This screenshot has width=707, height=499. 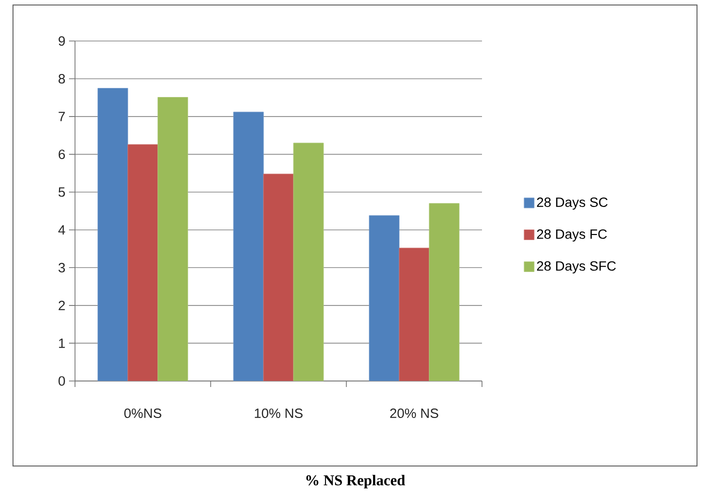 I want to click on y-tick-label: 9, so click(x=61, y=41).